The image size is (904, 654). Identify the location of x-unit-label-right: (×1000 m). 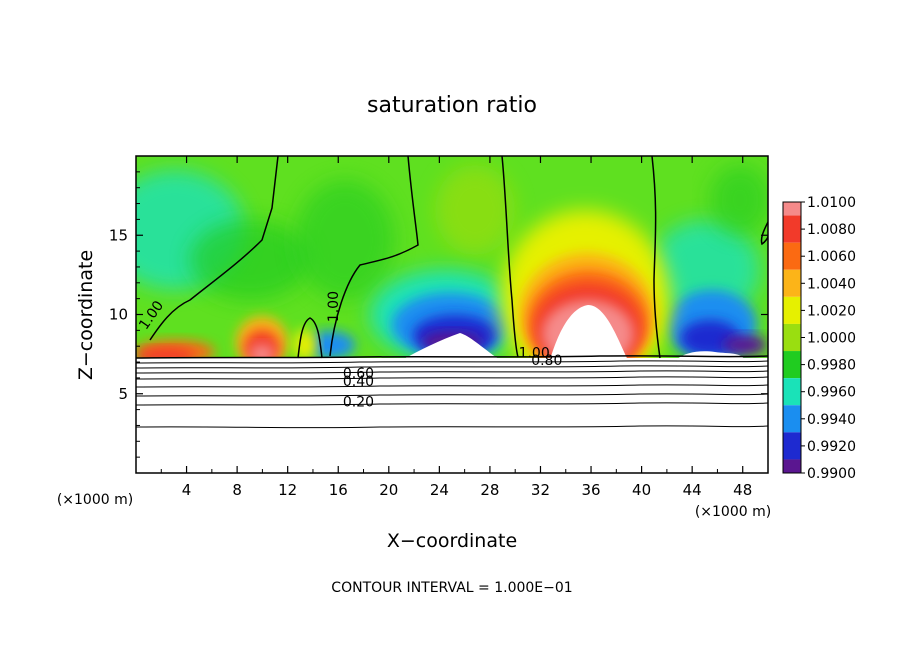
(733, 512).